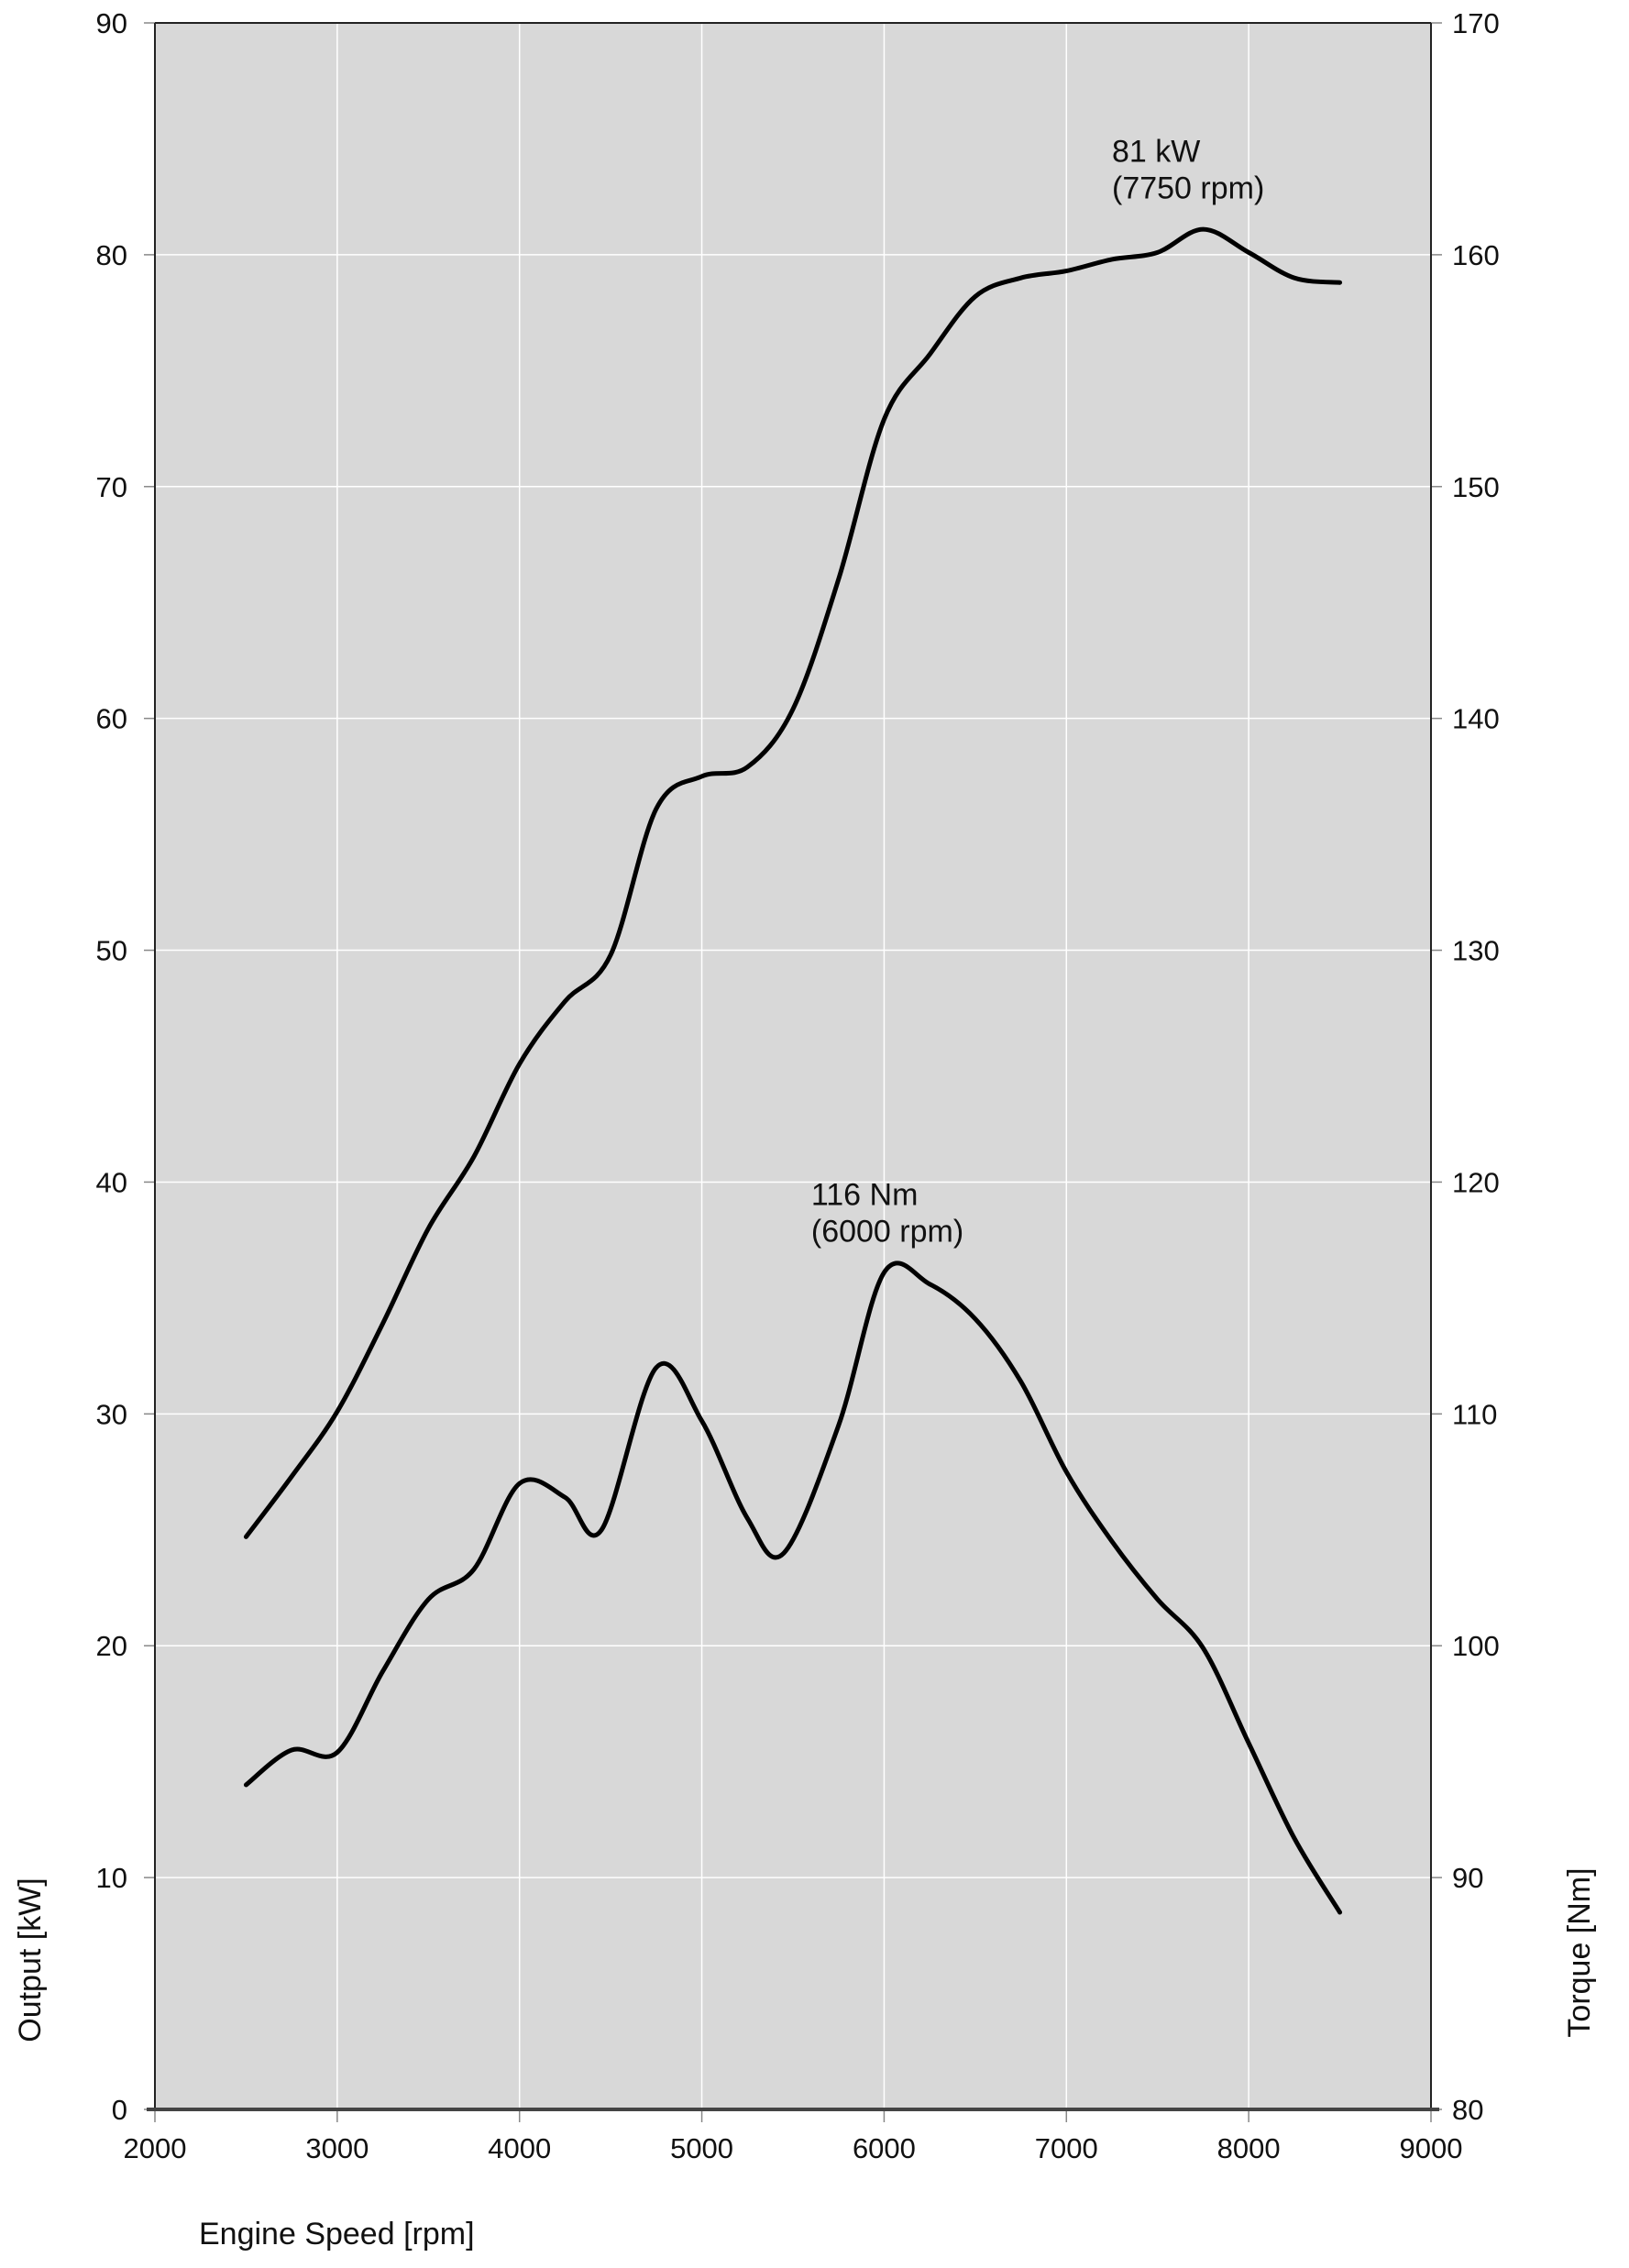  I want to click on x-tick-label: 6000, so click(884, 2148).